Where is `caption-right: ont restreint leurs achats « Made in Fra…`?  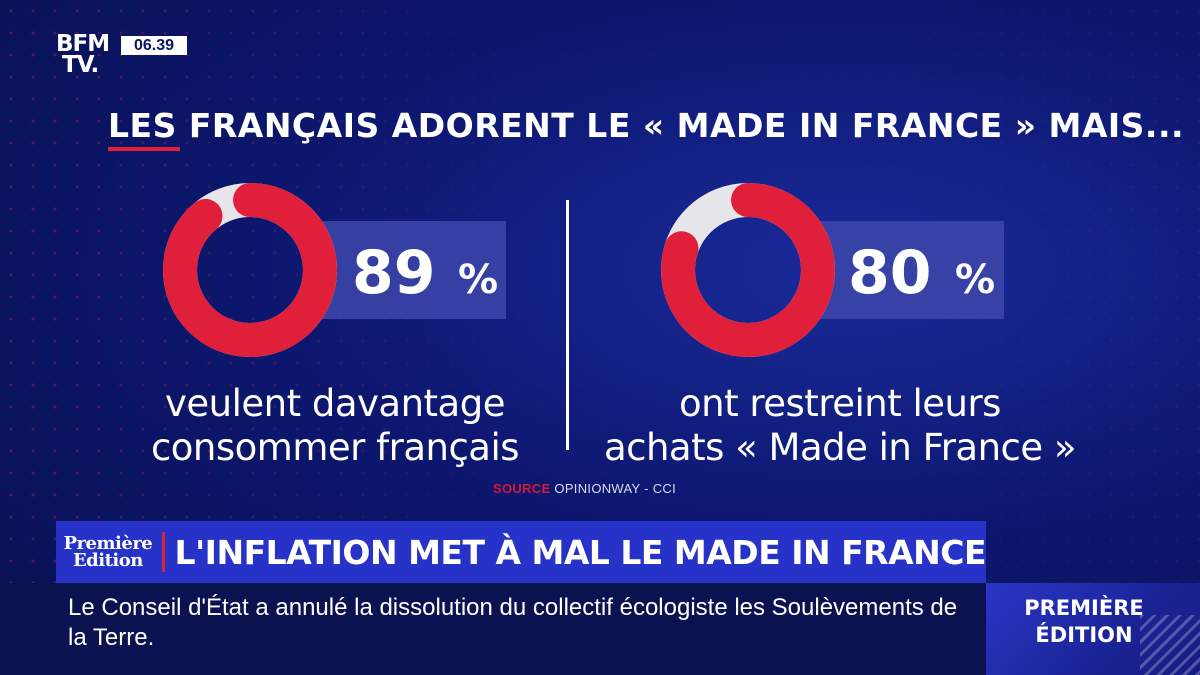 caption-right: ont restreint leurs achats « Made in Fra… is located at coordinates (840, 426).